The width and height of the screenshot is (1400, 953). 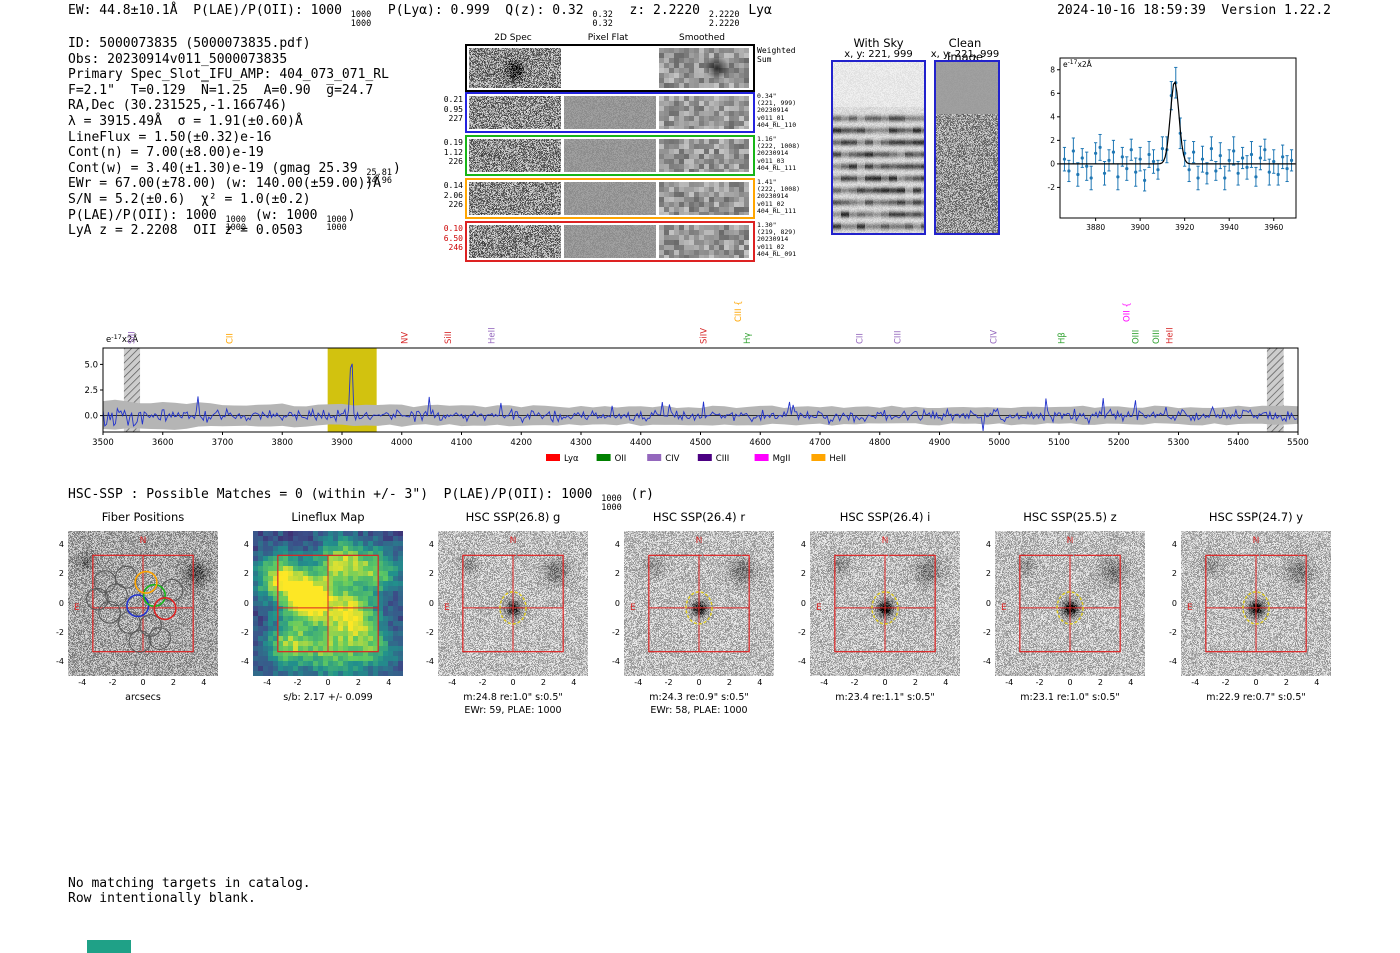 I want to click on spectrum-y-tick-label: 0.0, so click(x=91, y=417).